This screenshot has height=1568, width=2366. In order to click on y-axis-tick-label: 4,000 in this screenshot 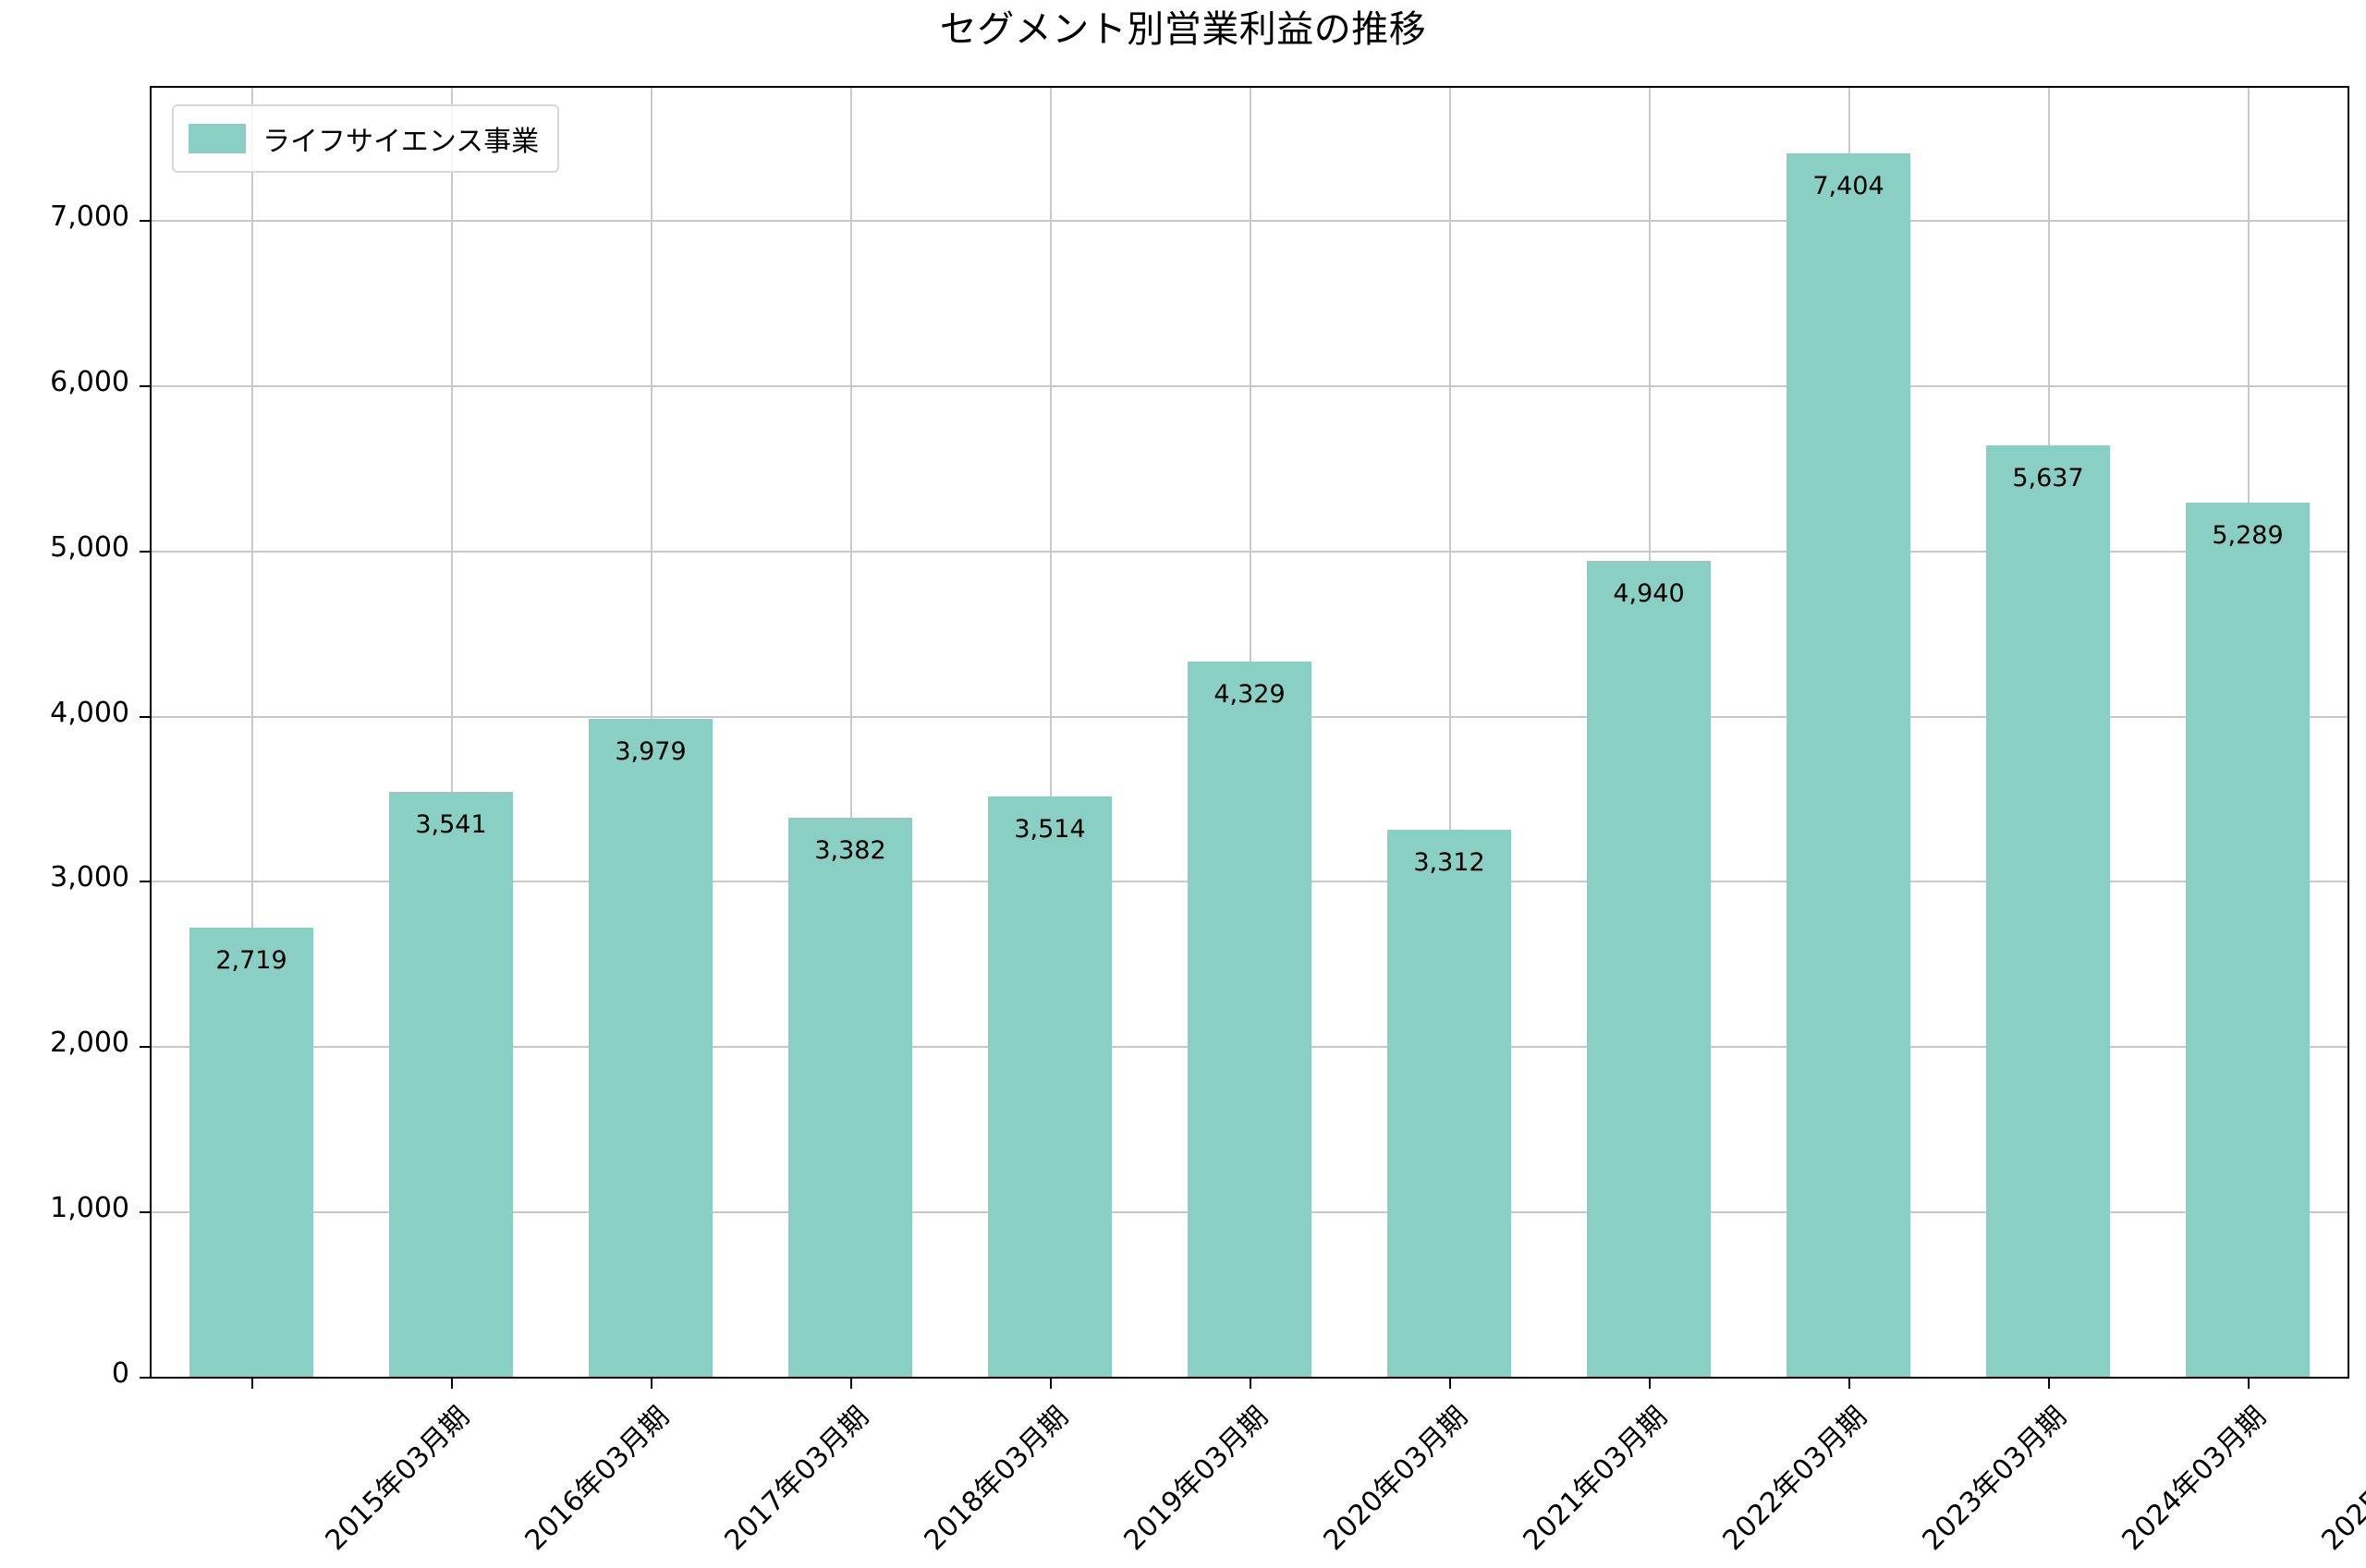, I will do `click(90, 712)`.